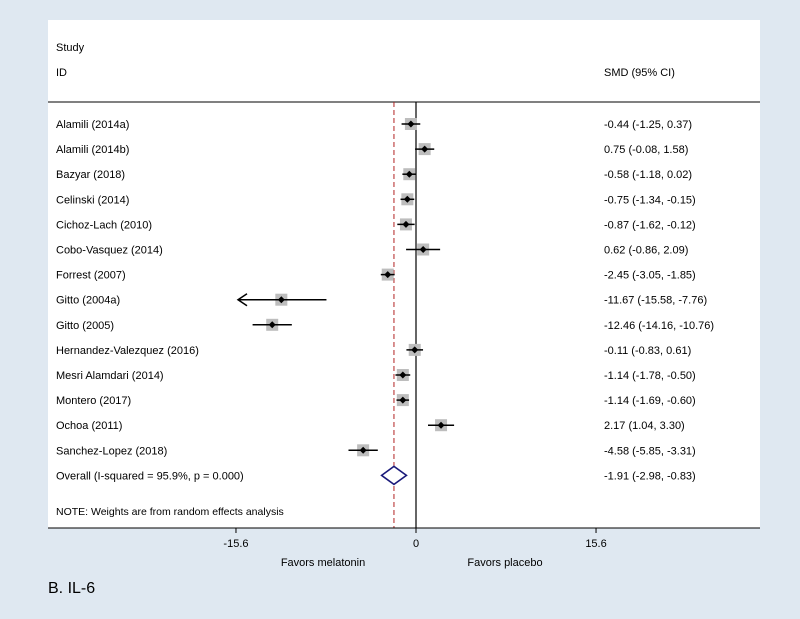  What do you see at coordinates (650, 476) in the screenshot?
I see `overall-ci-text: -1.91 (-2.98, -0.83)` at bounding box center [650, 476].